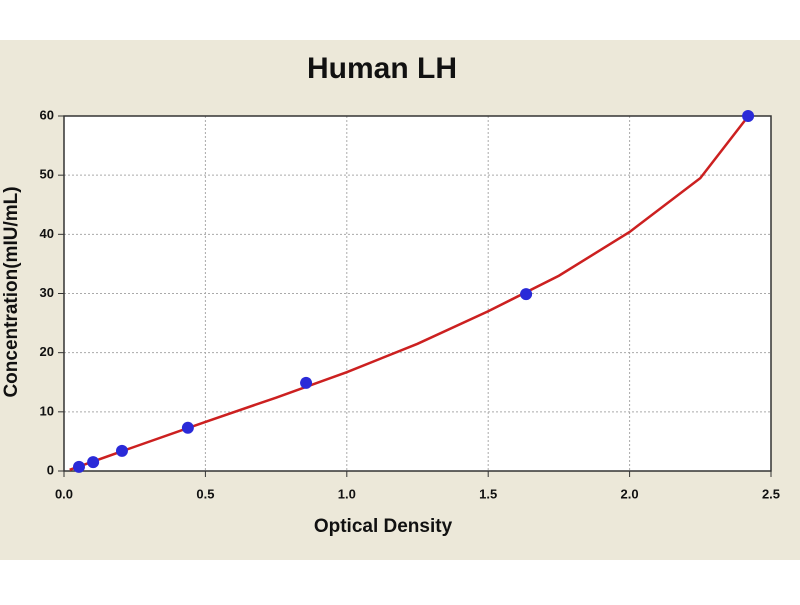 This screenshot has width=800, height=605. Describe the element at coordinates (64, 493) in the screenshot. I see `x-tick-label: 0.0` at that location.